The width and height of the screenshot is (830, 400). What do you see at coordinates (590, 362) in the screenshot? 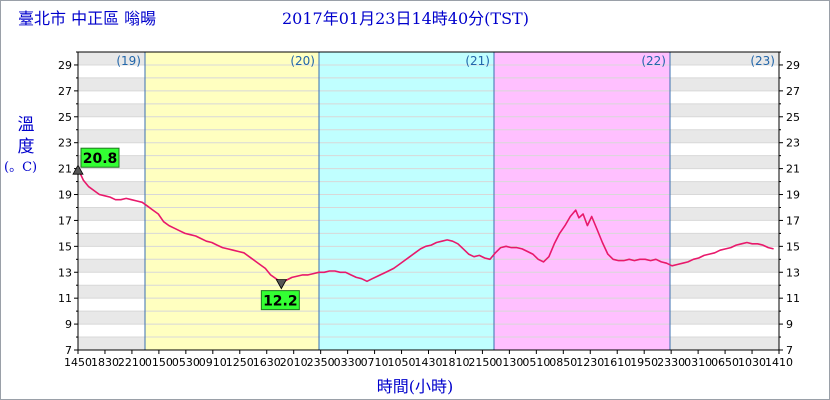
I see `x-tick-label: 1230` at bounding box center [590, 362].